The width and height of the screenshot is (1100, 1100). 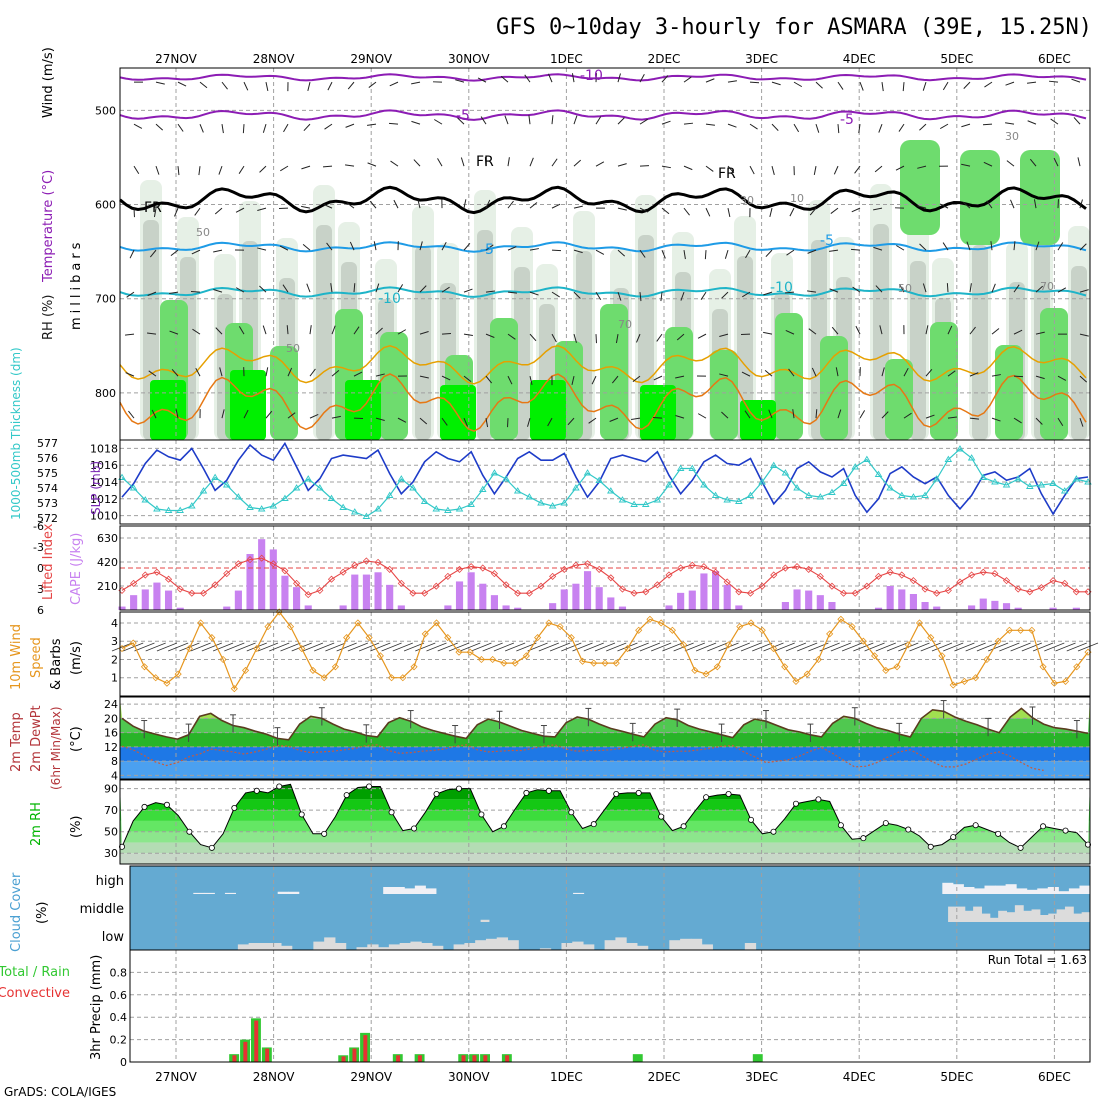 I want to click on rh-band, so click(x=605, y=858).